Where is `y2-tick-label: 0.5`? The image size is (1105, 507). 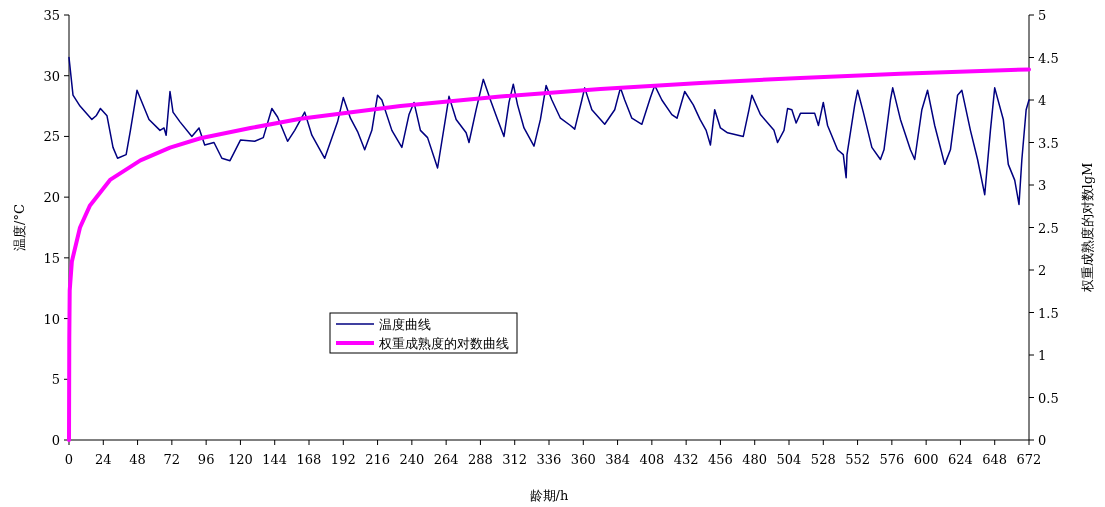
y2-tick-label: 0.5 is located at coordinates (1048, 398).